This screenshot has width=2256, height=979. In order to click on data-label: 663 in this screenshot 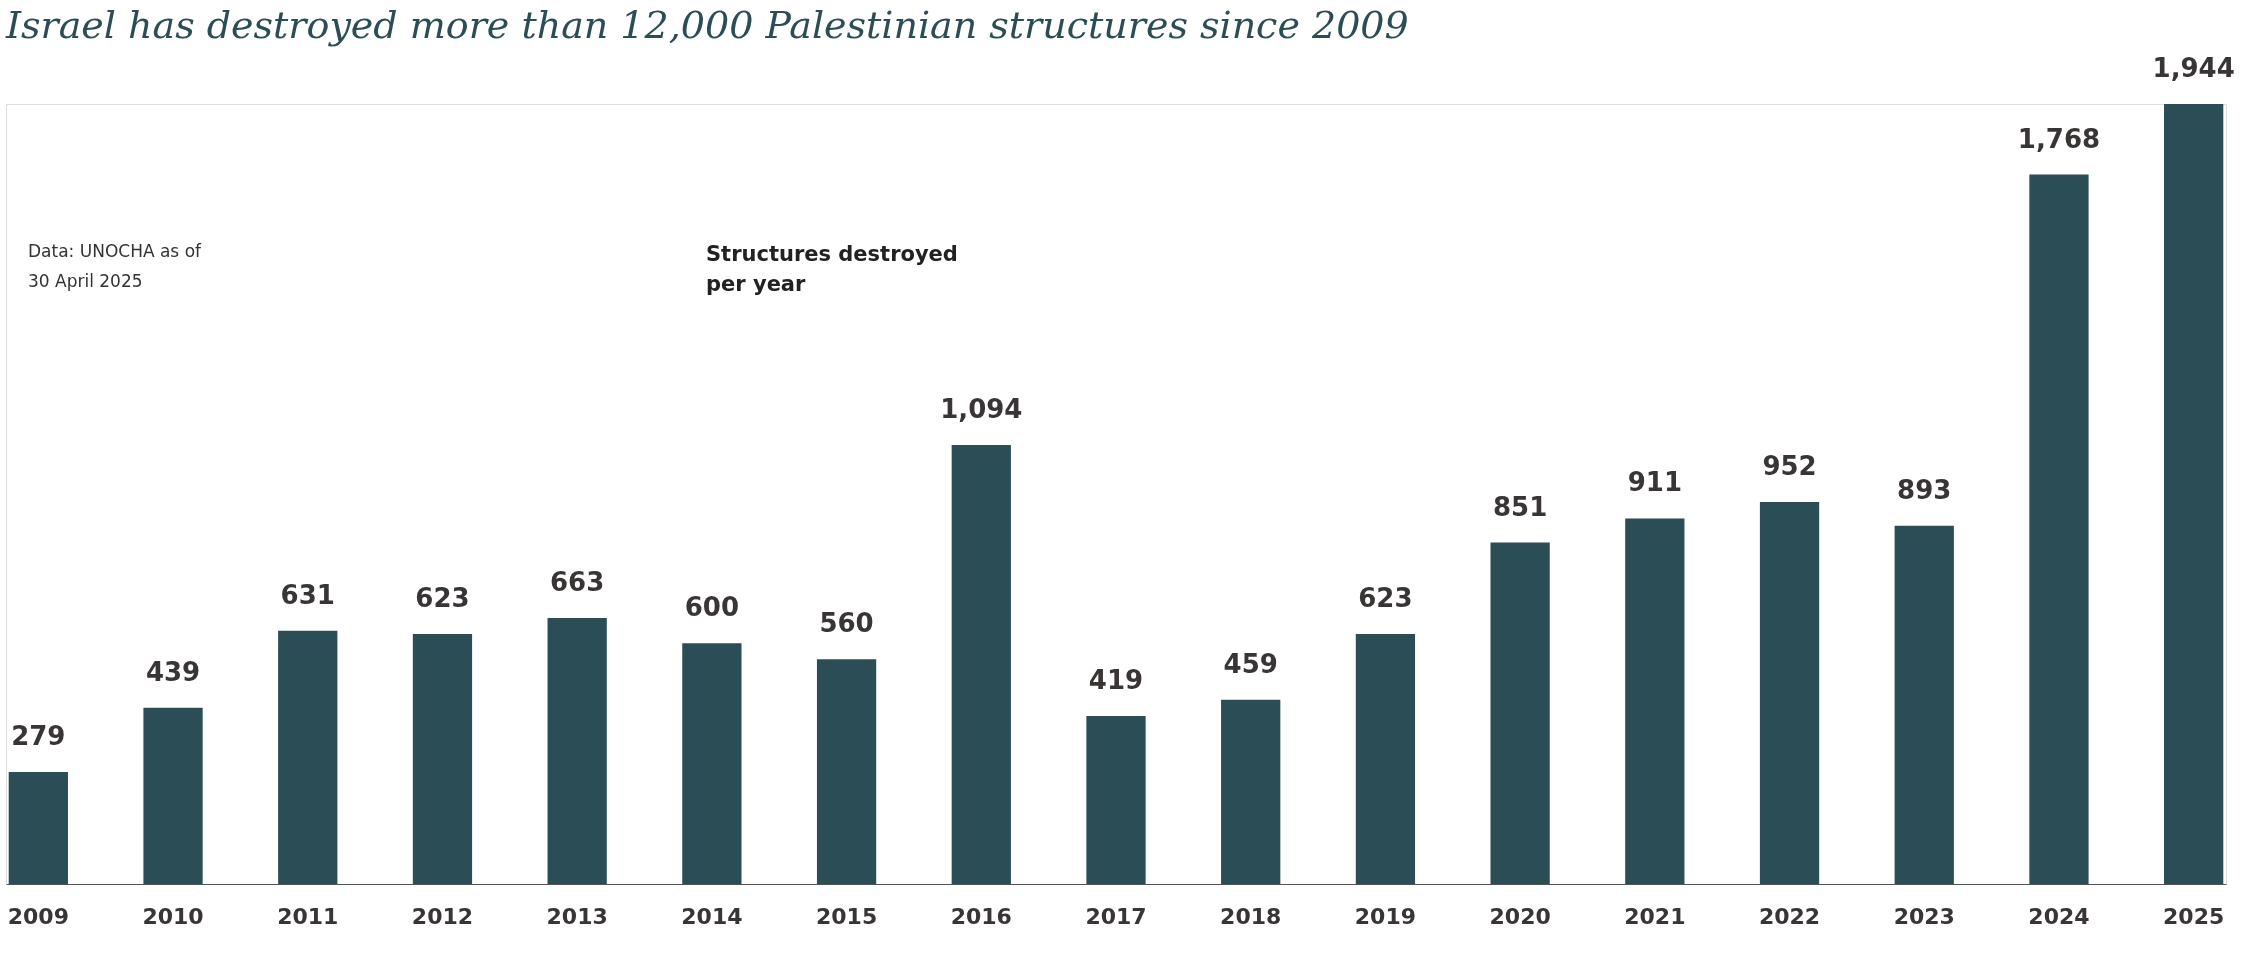, I will do `click(577, 581)`.